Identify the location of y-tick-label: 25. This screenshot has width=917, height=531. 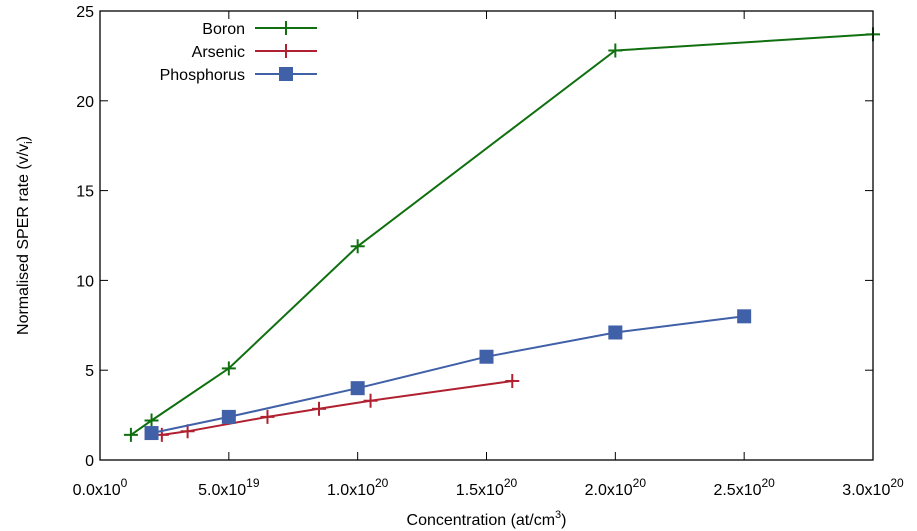
(85, 12).